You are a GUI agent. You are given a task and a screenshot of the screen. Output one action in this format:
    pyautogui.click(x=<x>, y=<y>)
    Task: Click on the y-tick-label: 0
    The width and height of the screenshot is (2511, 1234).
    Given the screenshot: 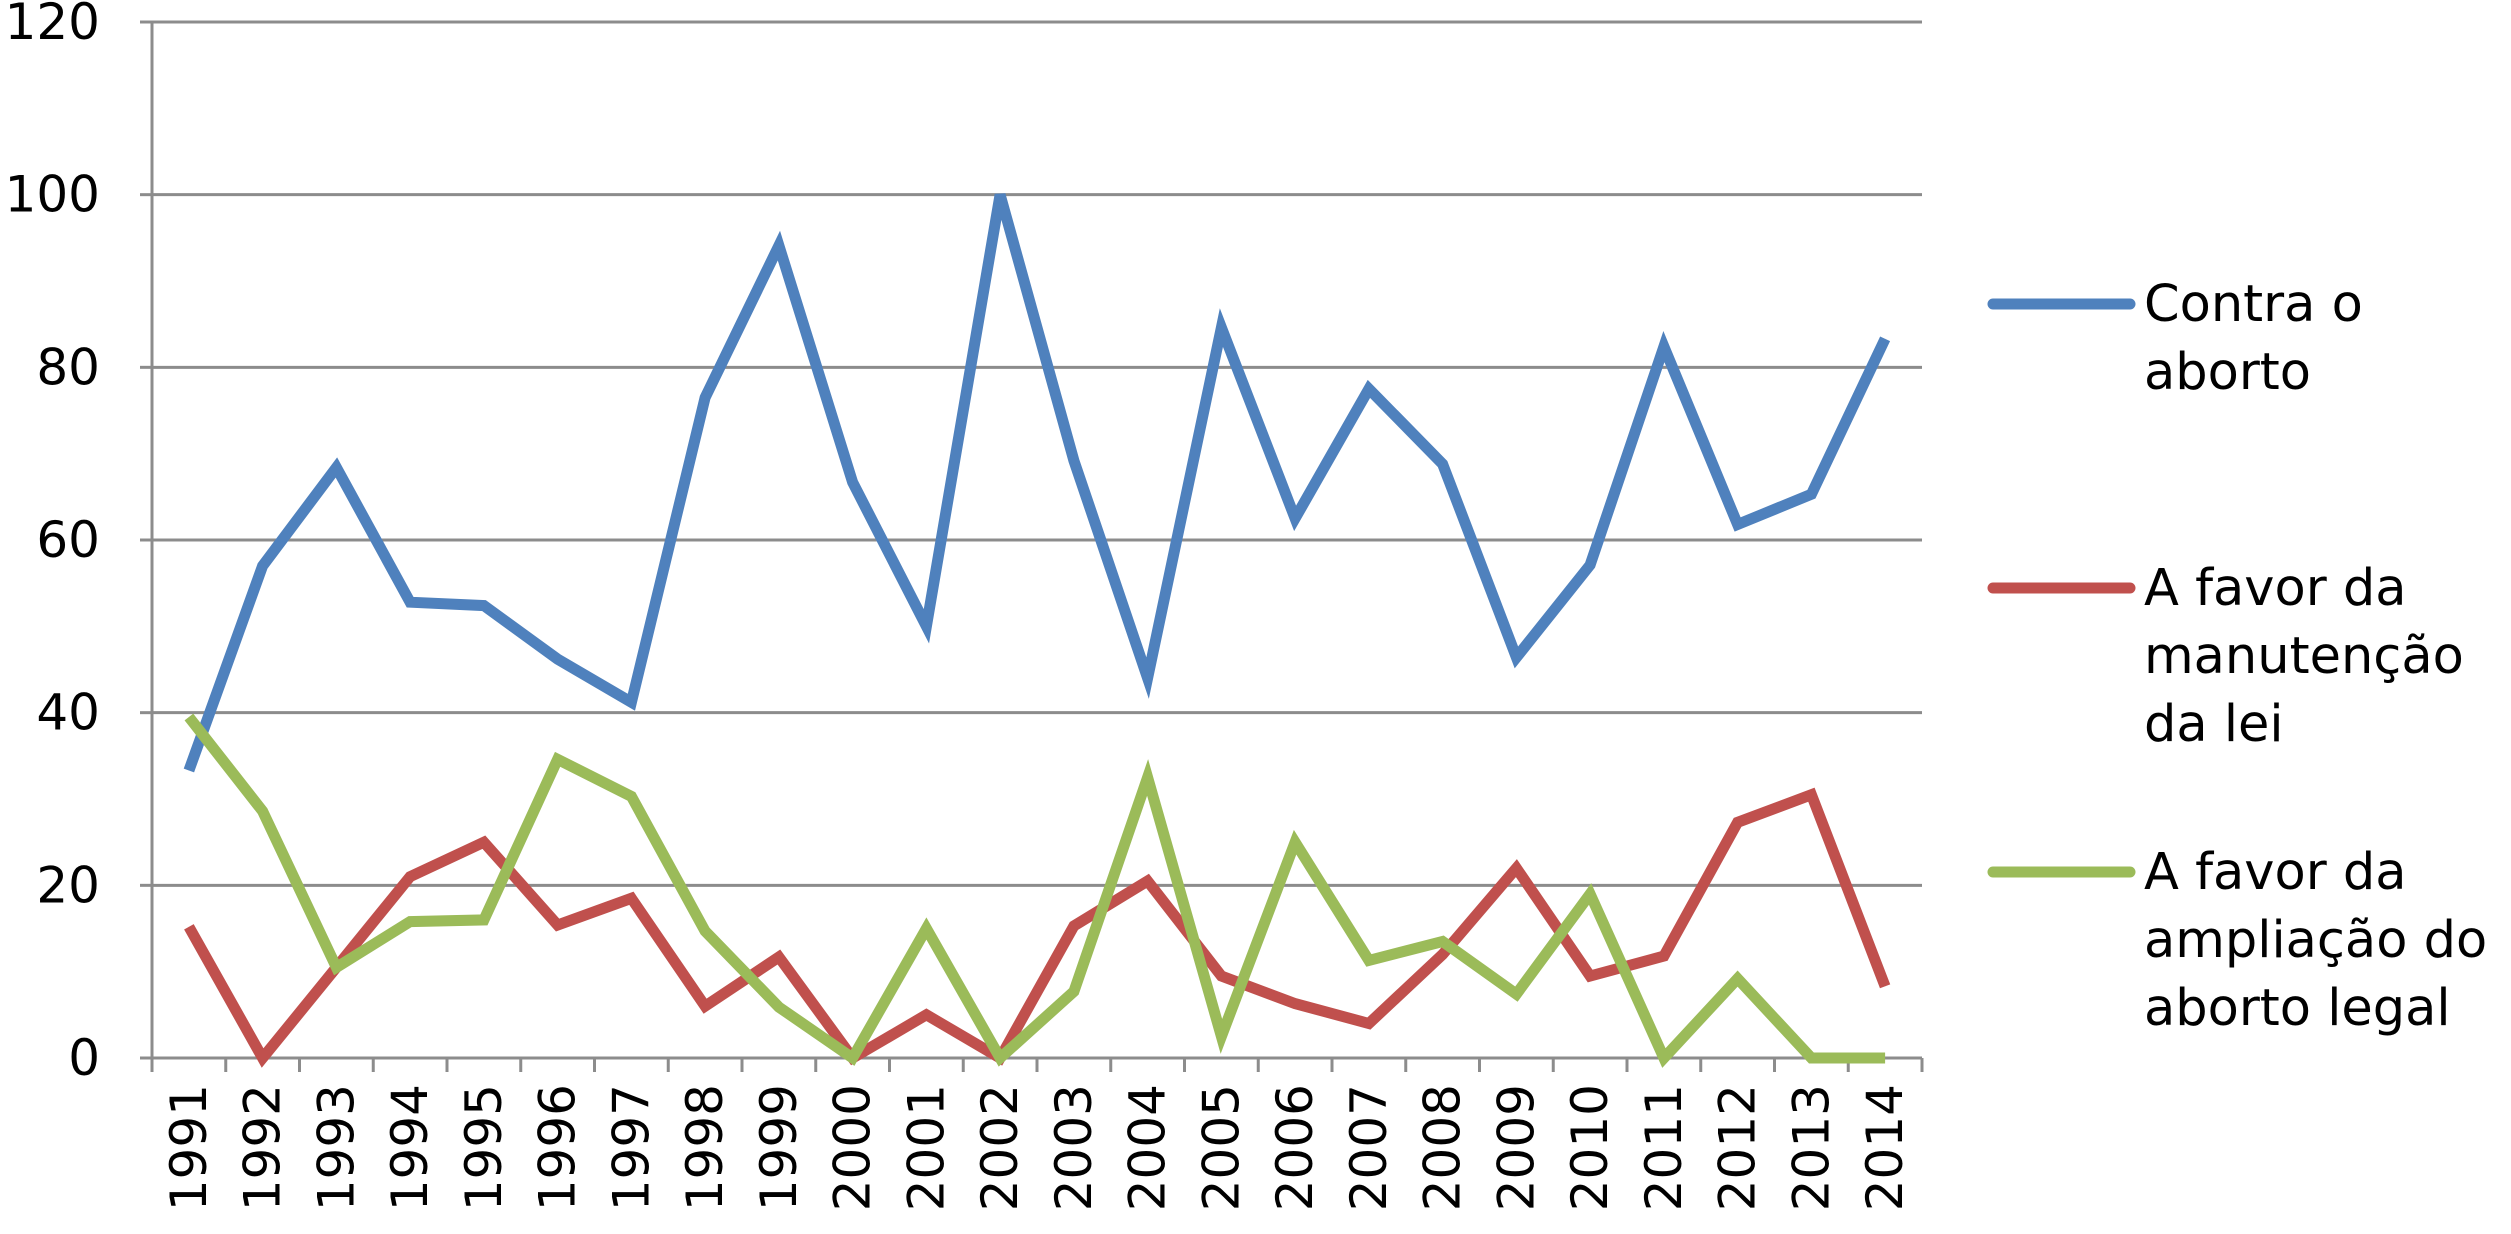 What is the action you would take?
    pyautogui.click(x=84, y=1058)
    